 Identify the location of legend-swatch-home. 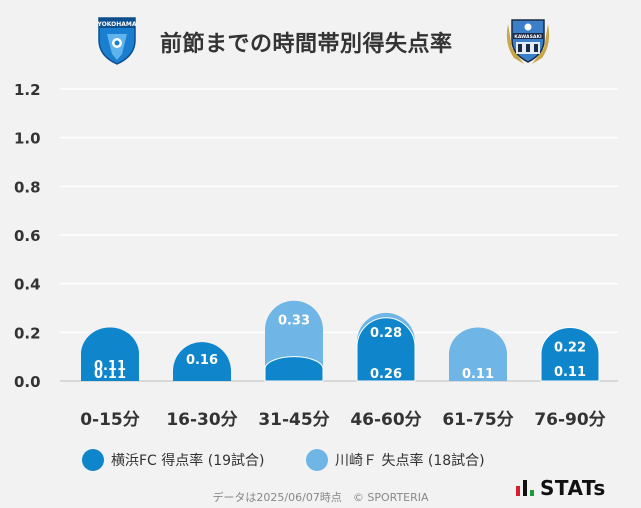
(93, 460).